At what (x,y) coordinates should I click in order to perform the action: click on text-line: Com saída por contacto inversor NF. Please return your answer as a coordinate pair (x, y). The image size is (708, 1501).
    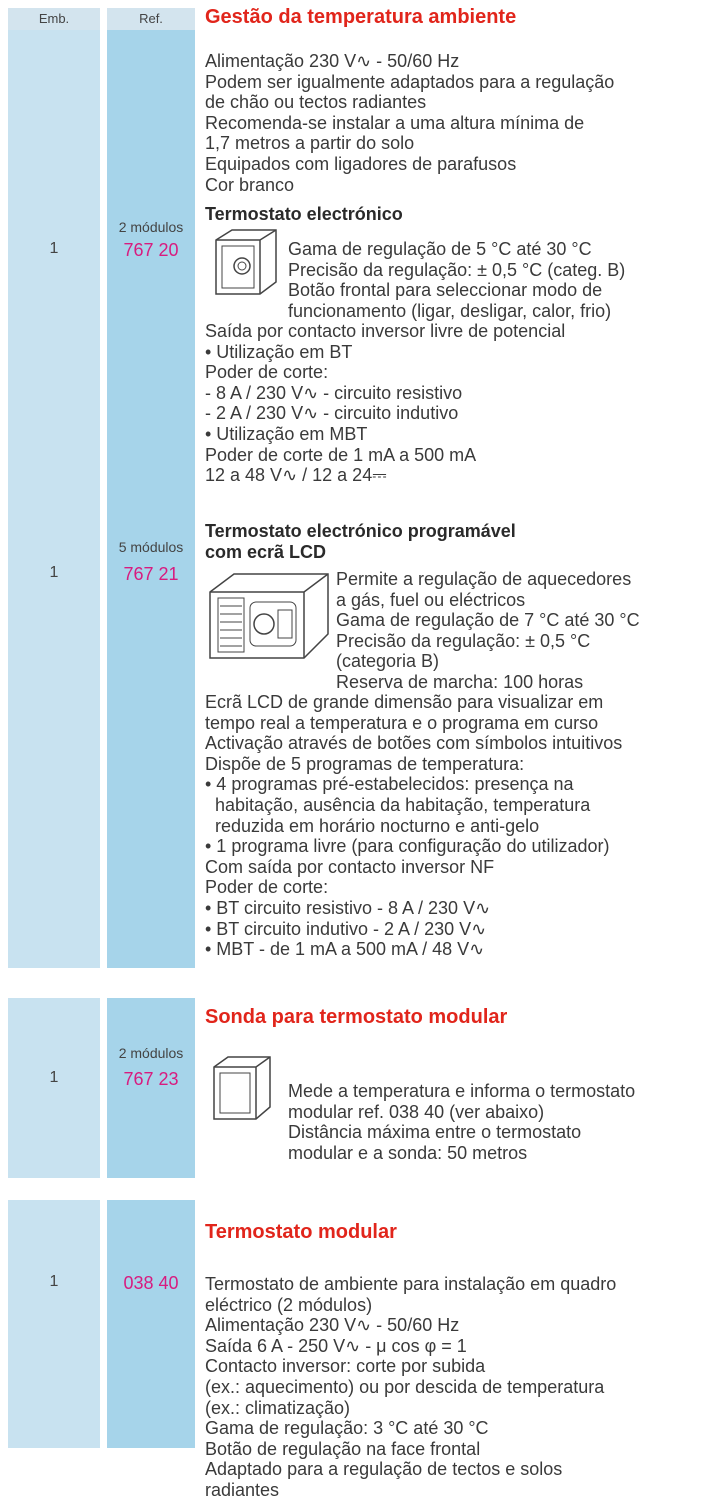
    Looking at the image, I should click on (350, 866).